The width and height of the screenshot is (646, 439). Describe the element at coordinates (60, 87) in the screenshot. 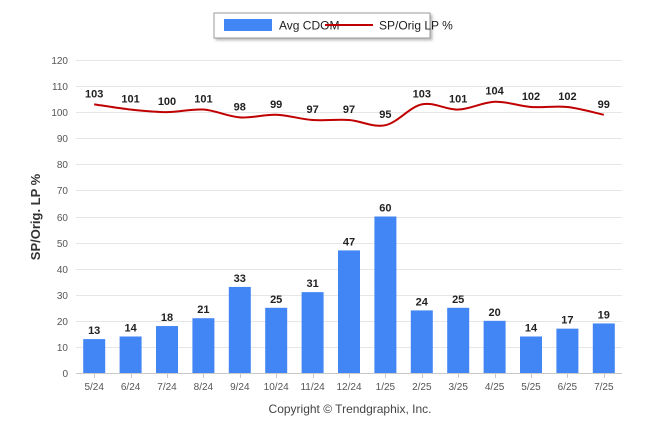

I see `y-tick-label: 110` at that location.